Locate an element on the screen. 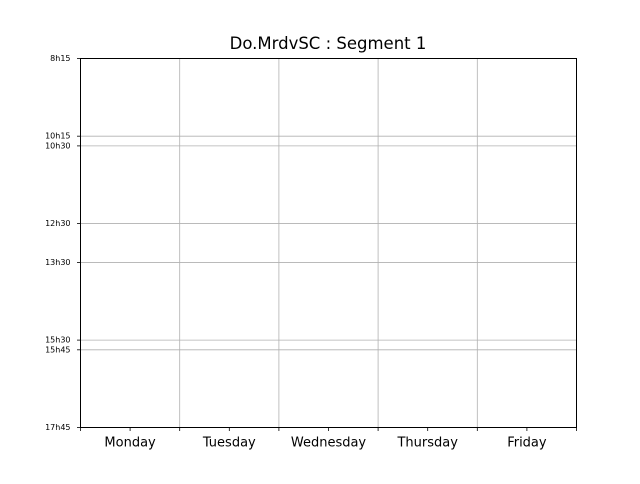 This screenshot has height=484, width=640. x-tick-label: Monday is located at coordinates (130, 443).